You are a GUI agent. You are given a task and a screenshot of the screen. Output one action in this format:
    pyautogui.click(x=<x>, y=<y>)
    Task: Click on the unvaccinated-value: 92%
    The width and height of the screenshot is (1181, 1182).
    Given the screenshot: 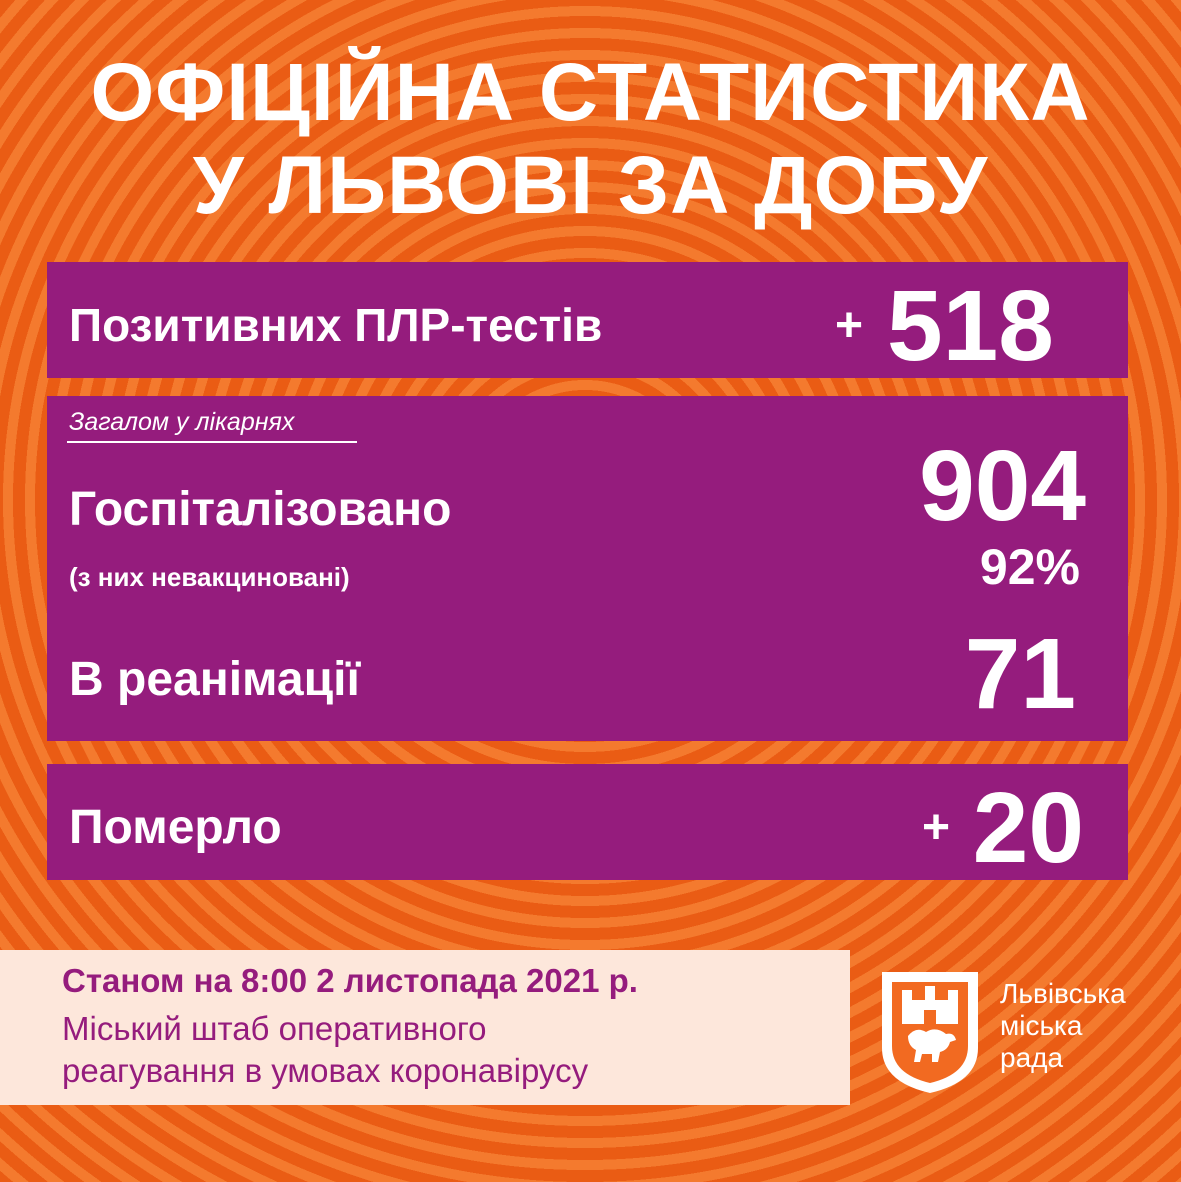 What is the action you would take?
    pyautogui.click(x=1029, y=567)
    